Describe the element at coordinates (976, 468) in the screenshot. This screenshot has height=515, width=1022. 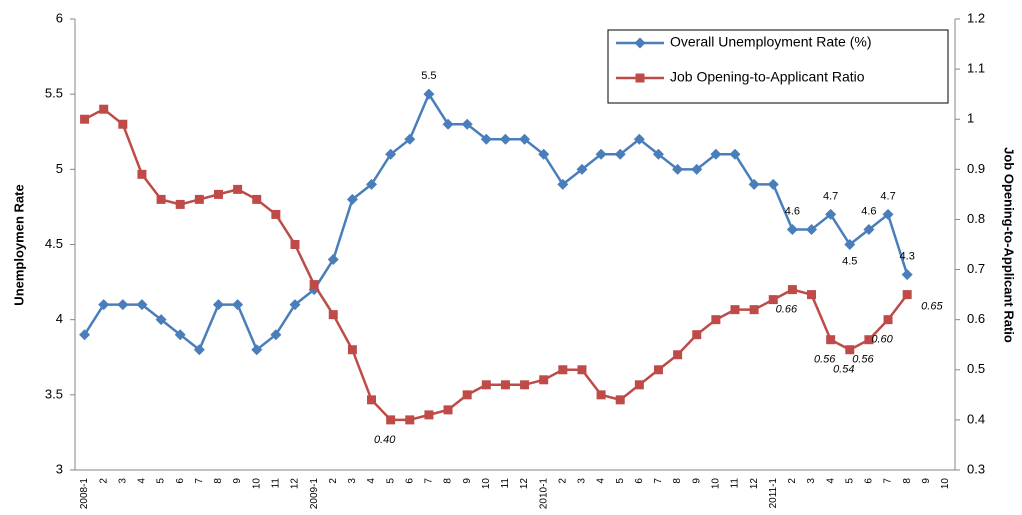
I see `y2-tick-label: 0.3` at that location.